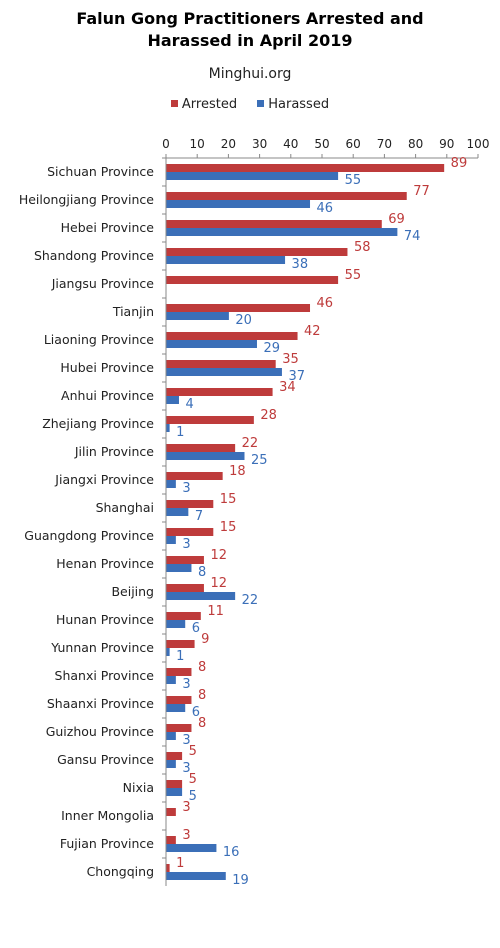 This screenshot has width=500, height=948. What do you see at coordinates (250, 600) in the screenshot?
I see `data-label-harassed: 22` at bounding box center [250, 600].